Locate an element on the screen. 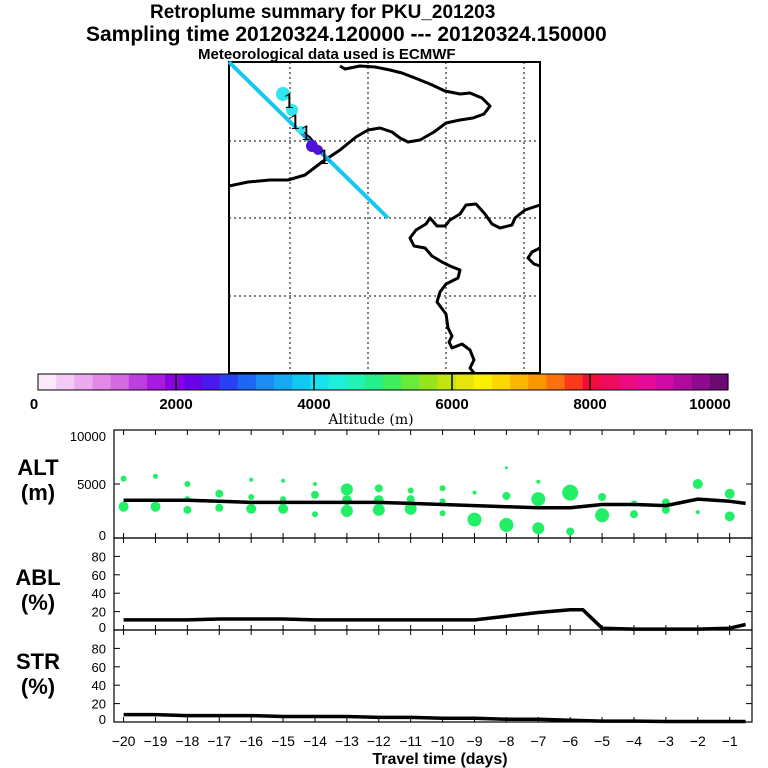 The width and height of the screenshot is (768, 768). colorbar-tick-labels: 0 2000 4000 6000 8000 10000 is located at coordinates (380, 404).